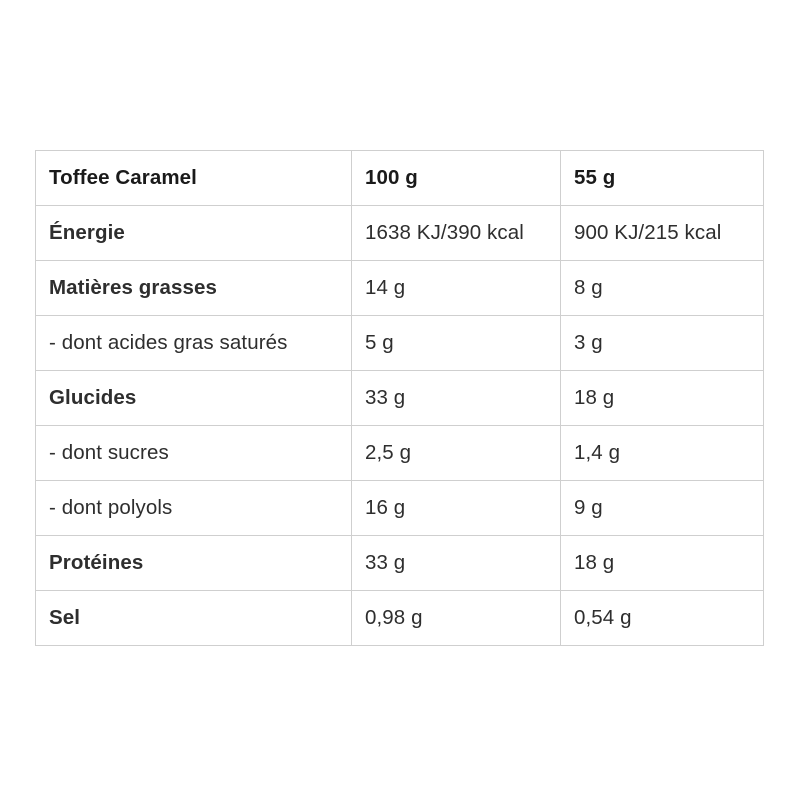 The height and width of the screenshot is (800, 800). I want to click on table-row: Sel 0,98 g 0,54 g, so click(399, 618).